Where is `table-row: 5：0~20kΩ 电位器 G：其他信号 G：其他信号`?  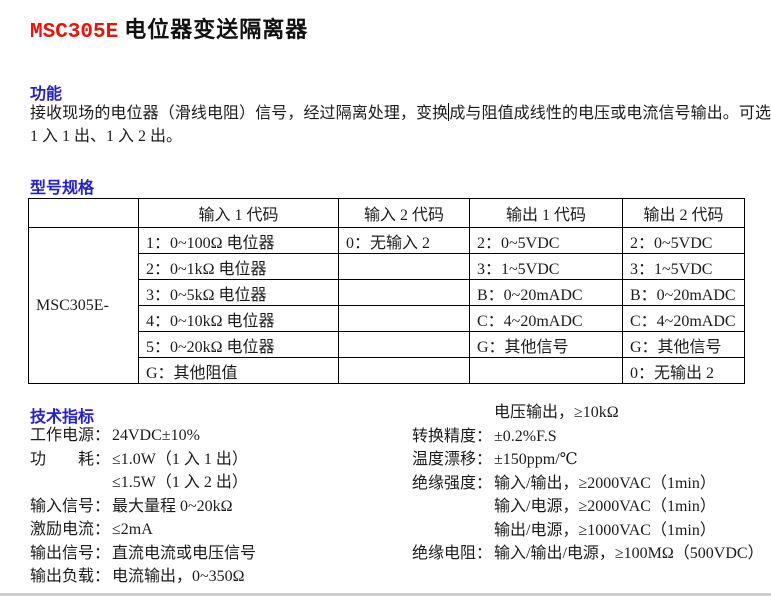
table-row: 5：0~20kΩ 电位器 G：其他信号 G：其他信号 is located at coordinates (387, 344).